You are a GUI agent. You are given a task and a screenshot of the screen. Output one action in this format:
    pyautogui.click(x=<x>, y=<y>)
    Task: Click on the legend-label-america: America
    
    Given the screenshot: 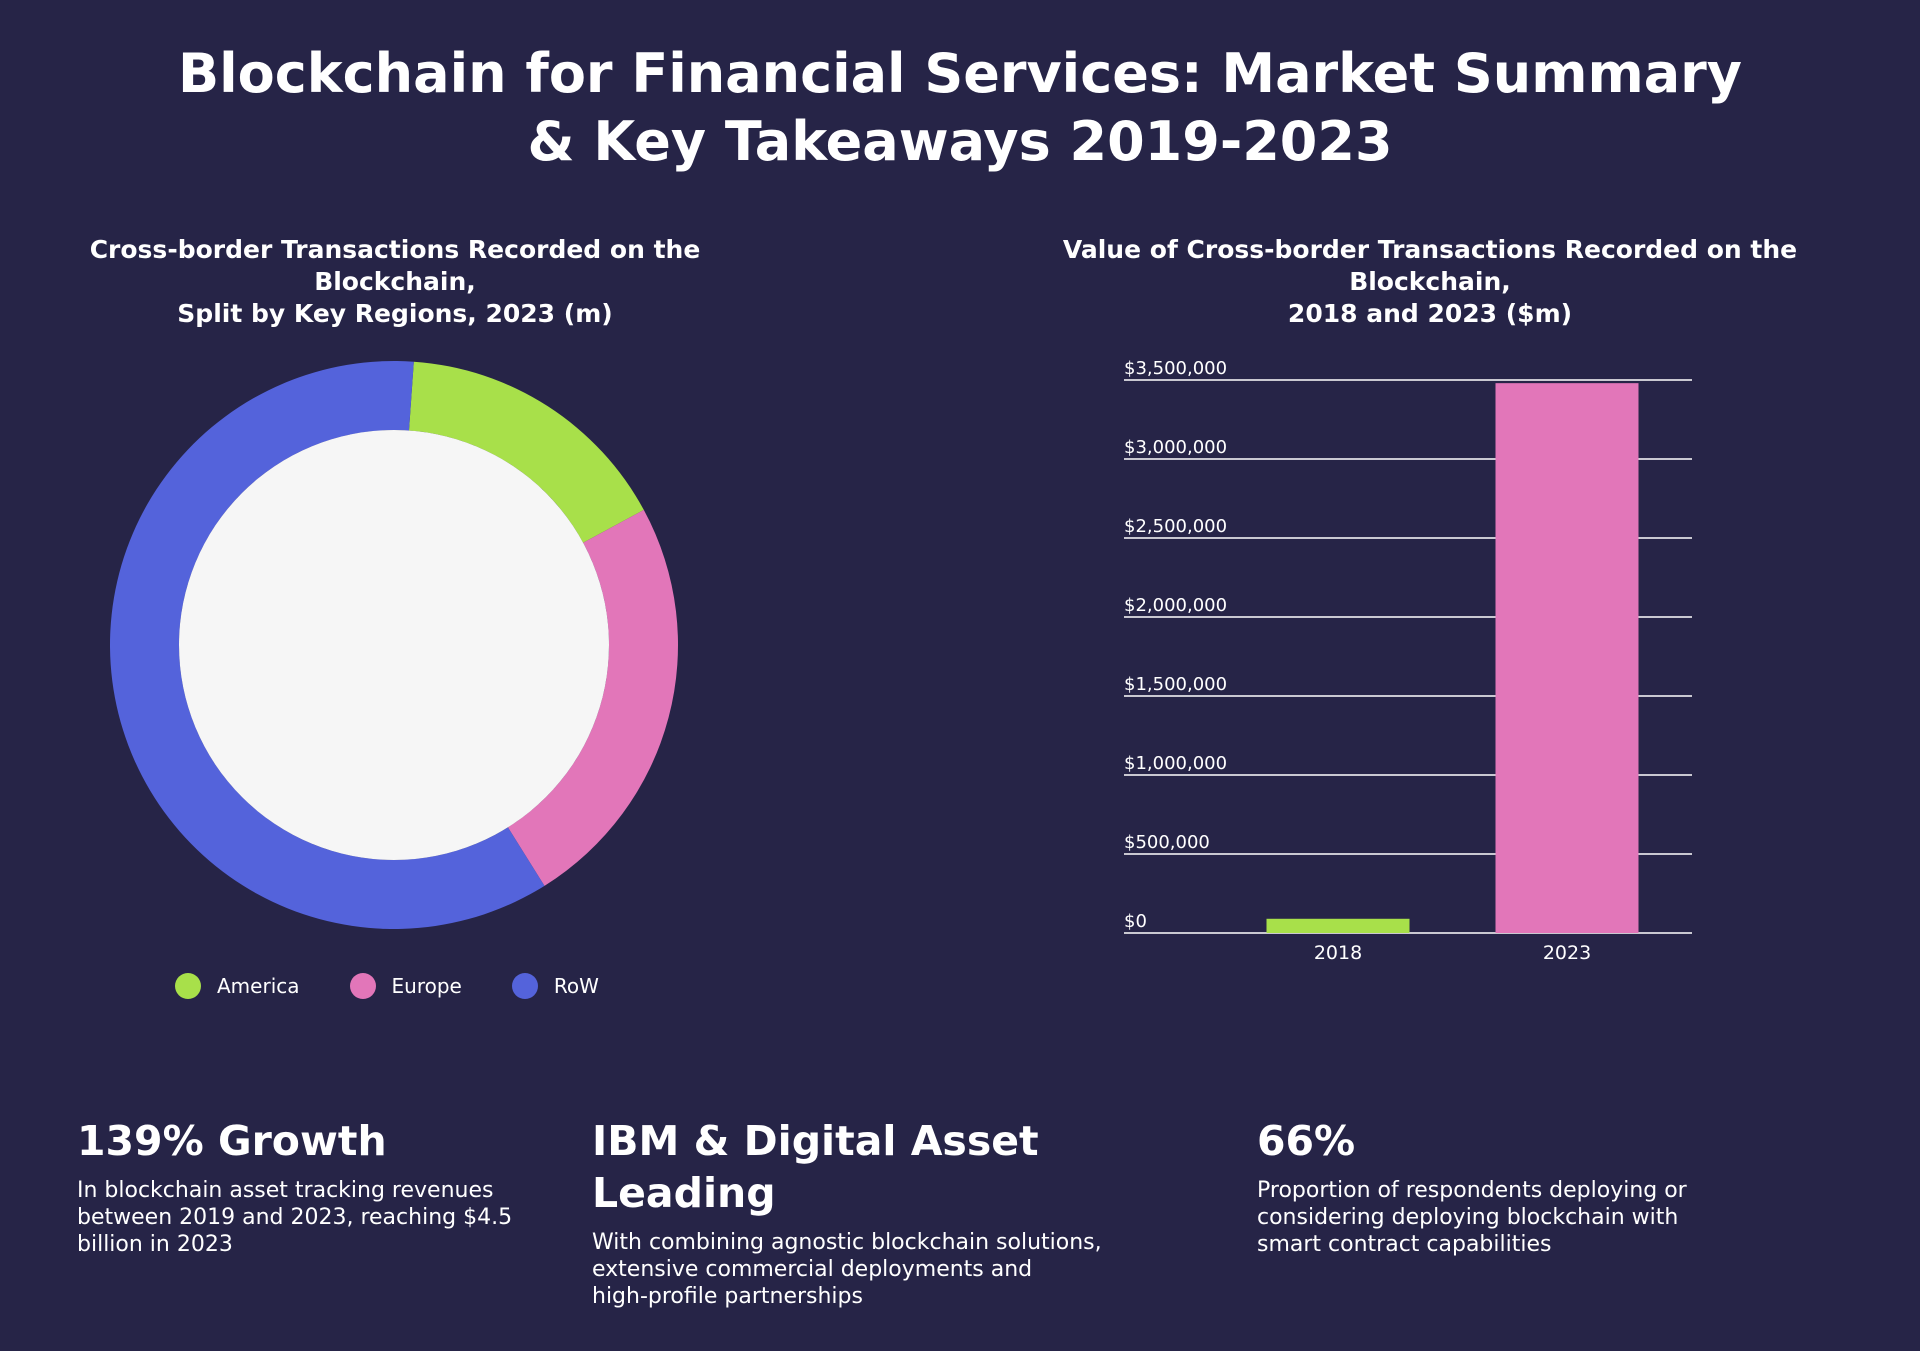 What is the action you would take?
    pyautogui.click(x=258, y=986)
    